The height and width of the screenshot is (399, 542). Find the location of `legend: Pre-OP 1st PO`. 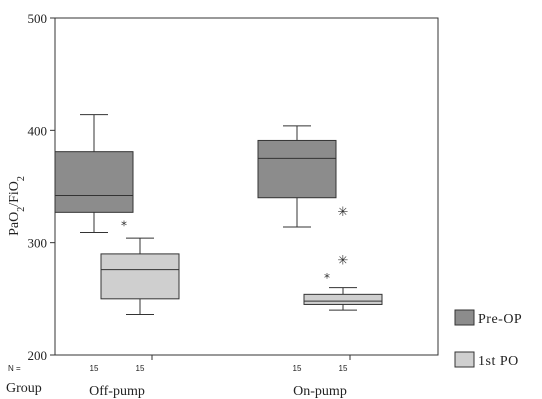

legend: Pre-OP 1st PO is located at coordinates (488, 339).